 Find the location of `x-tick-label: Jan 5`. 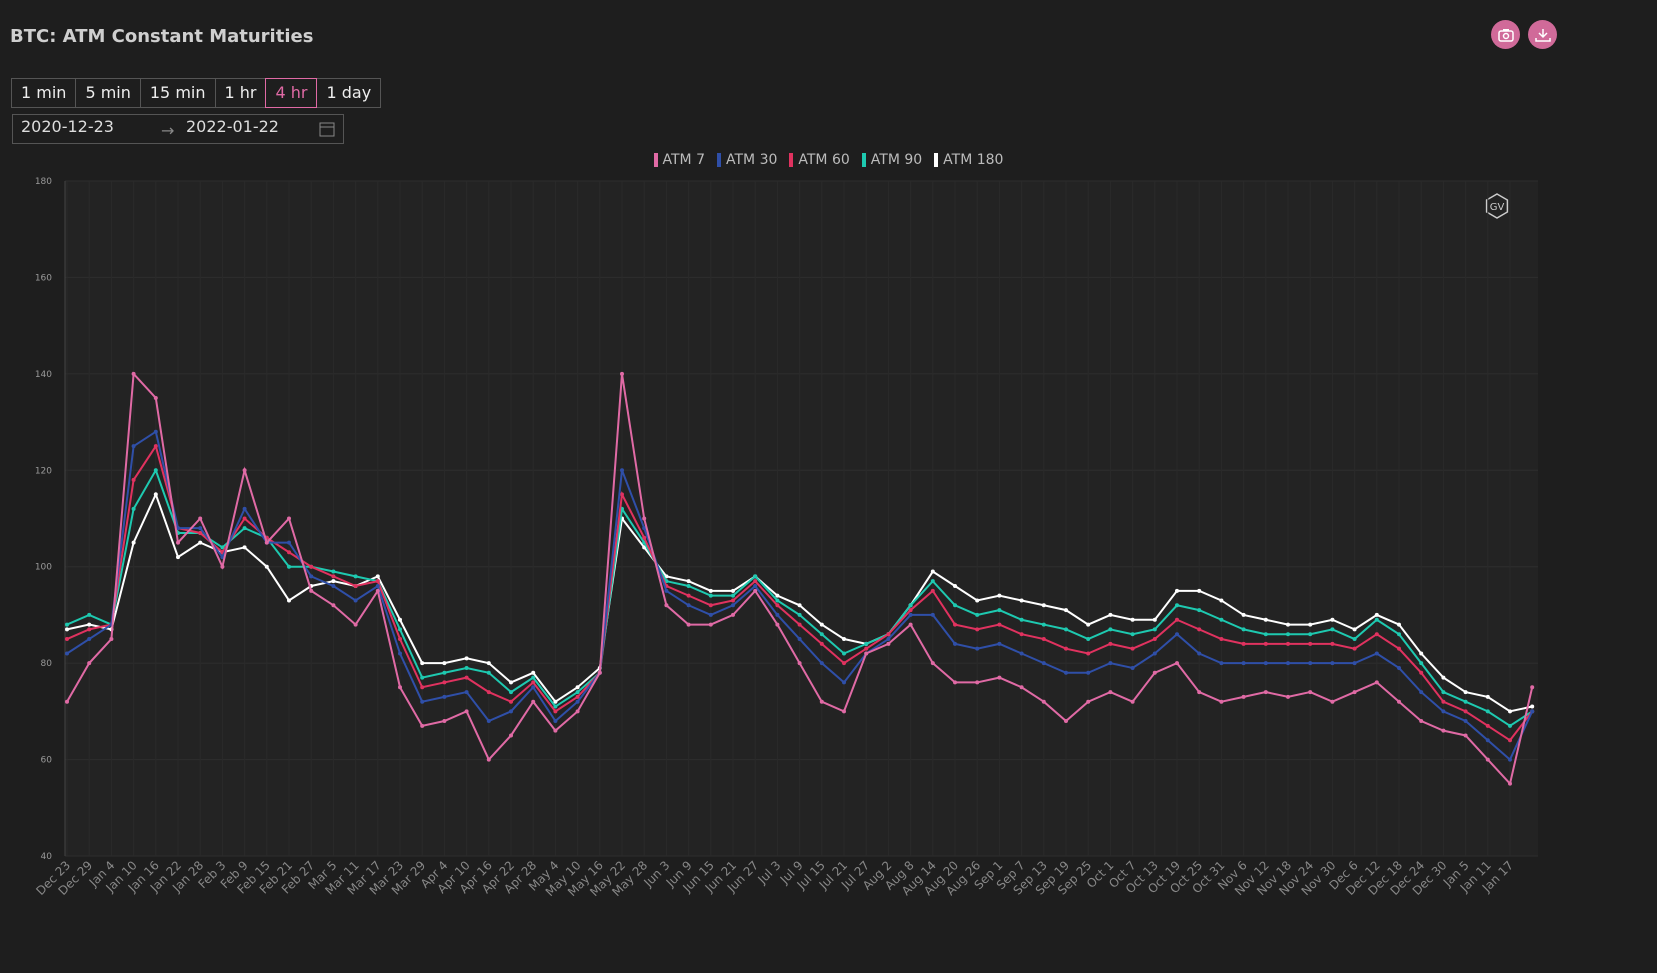

x-tick-label: Jan 5 is located at coordinates (1456, 874).